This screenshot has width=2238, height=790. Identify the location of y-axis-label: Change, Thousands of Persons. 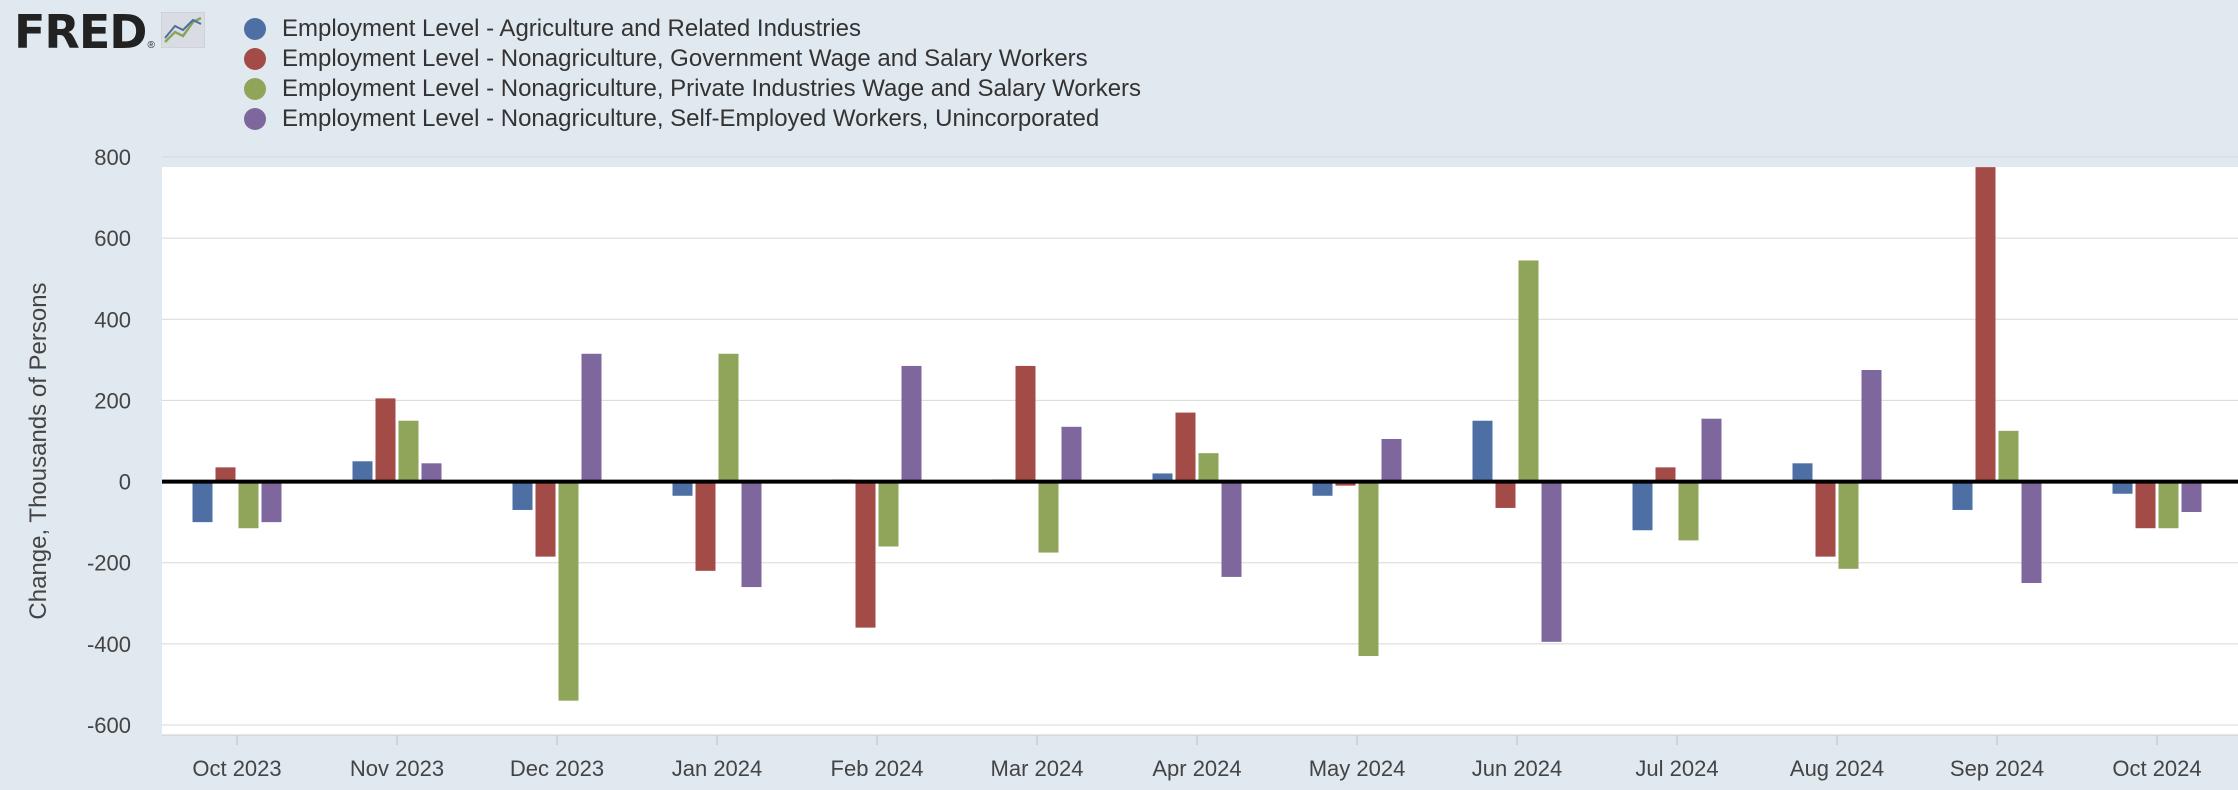
(38, 450).